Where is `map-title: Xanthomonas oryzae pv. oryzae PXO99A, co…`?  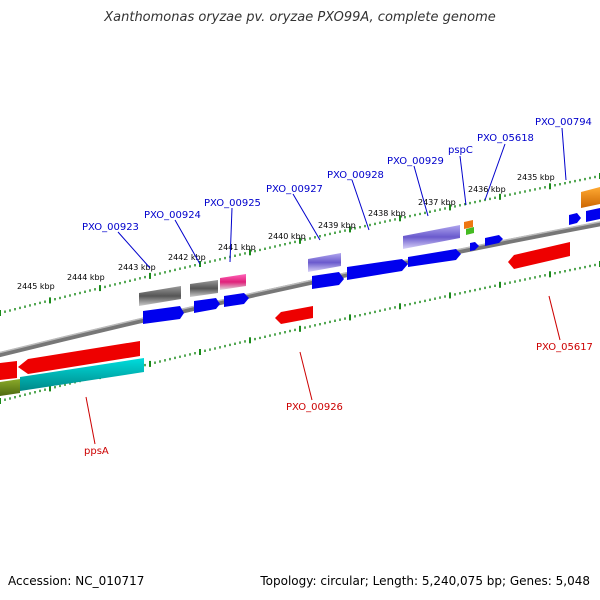
map-title: Xanthomonas oryzae pv. oryzae PXO99A, co… is located at coordinates (300, 17).